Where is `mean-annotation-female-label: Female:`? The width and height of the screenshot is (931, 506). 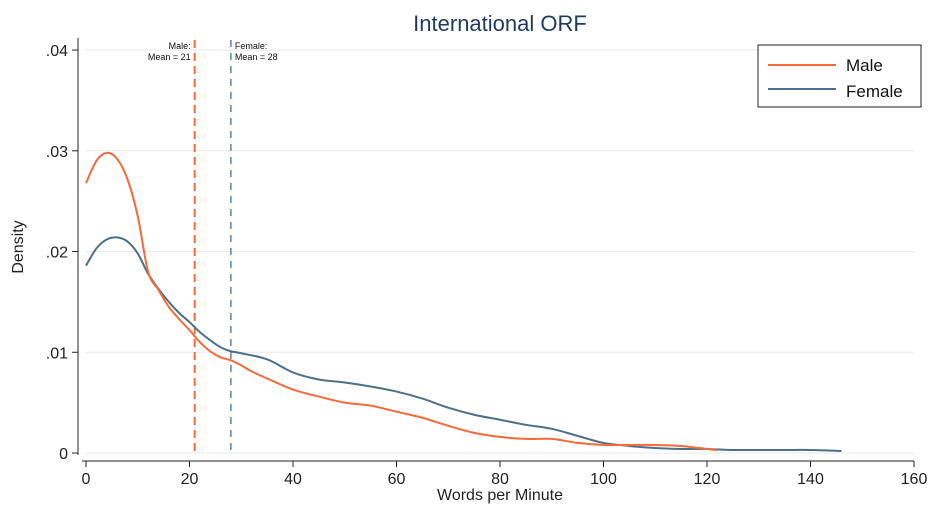 mean-annotation-female-label: Female: is located at coordinates (251, 46).